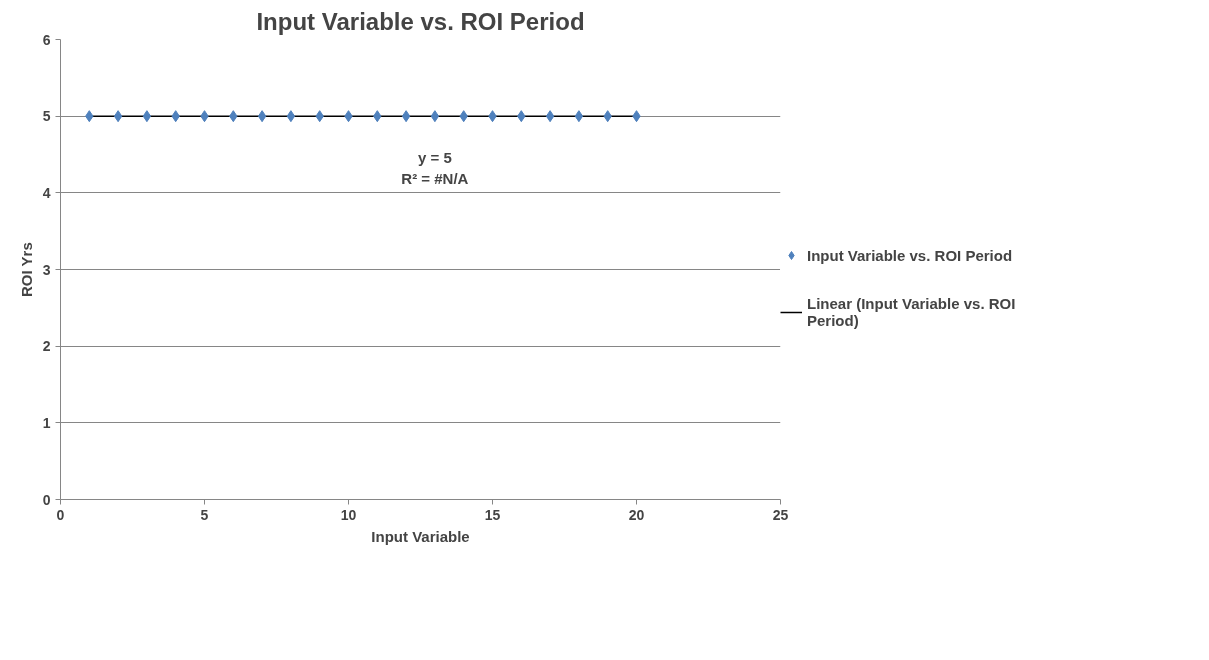 This screenshot has height=660, width=1209. I want to click on y-tick-label: 0, so click(46, 499).